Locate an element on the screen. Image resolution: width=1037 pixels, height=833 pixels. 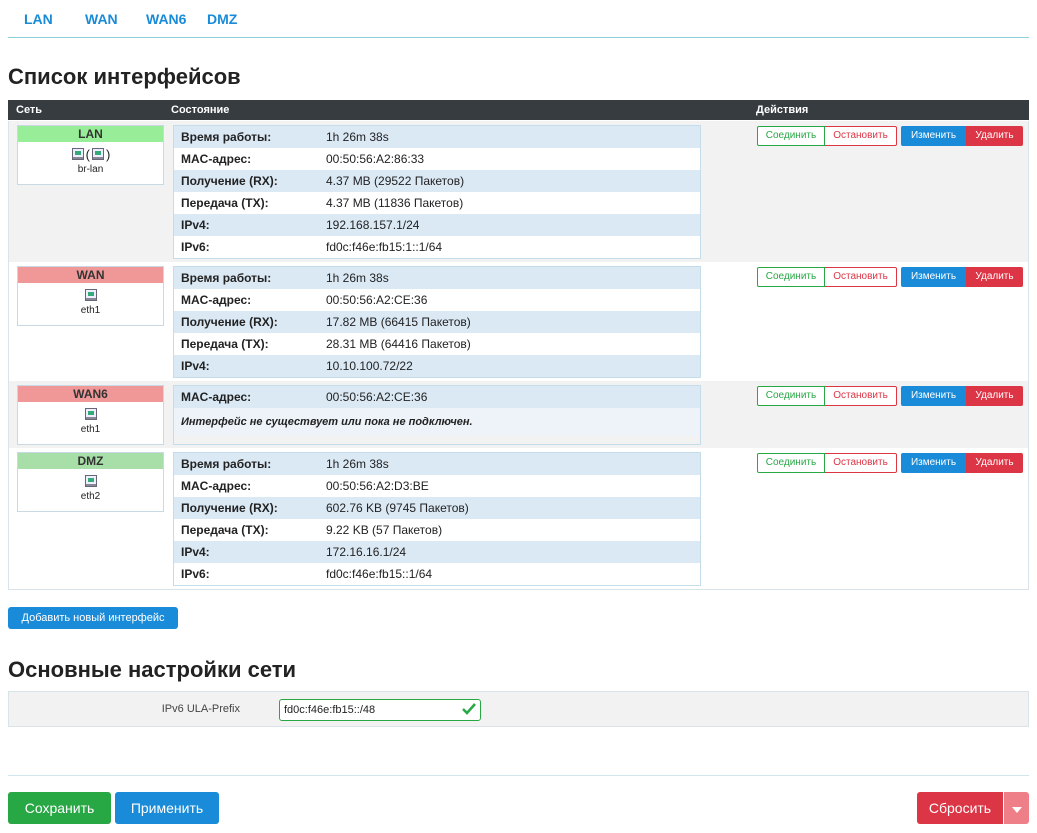
status-row: Передача (TX): 9.22 KB (57 Пакетов) is located at coordinates (437, 530).